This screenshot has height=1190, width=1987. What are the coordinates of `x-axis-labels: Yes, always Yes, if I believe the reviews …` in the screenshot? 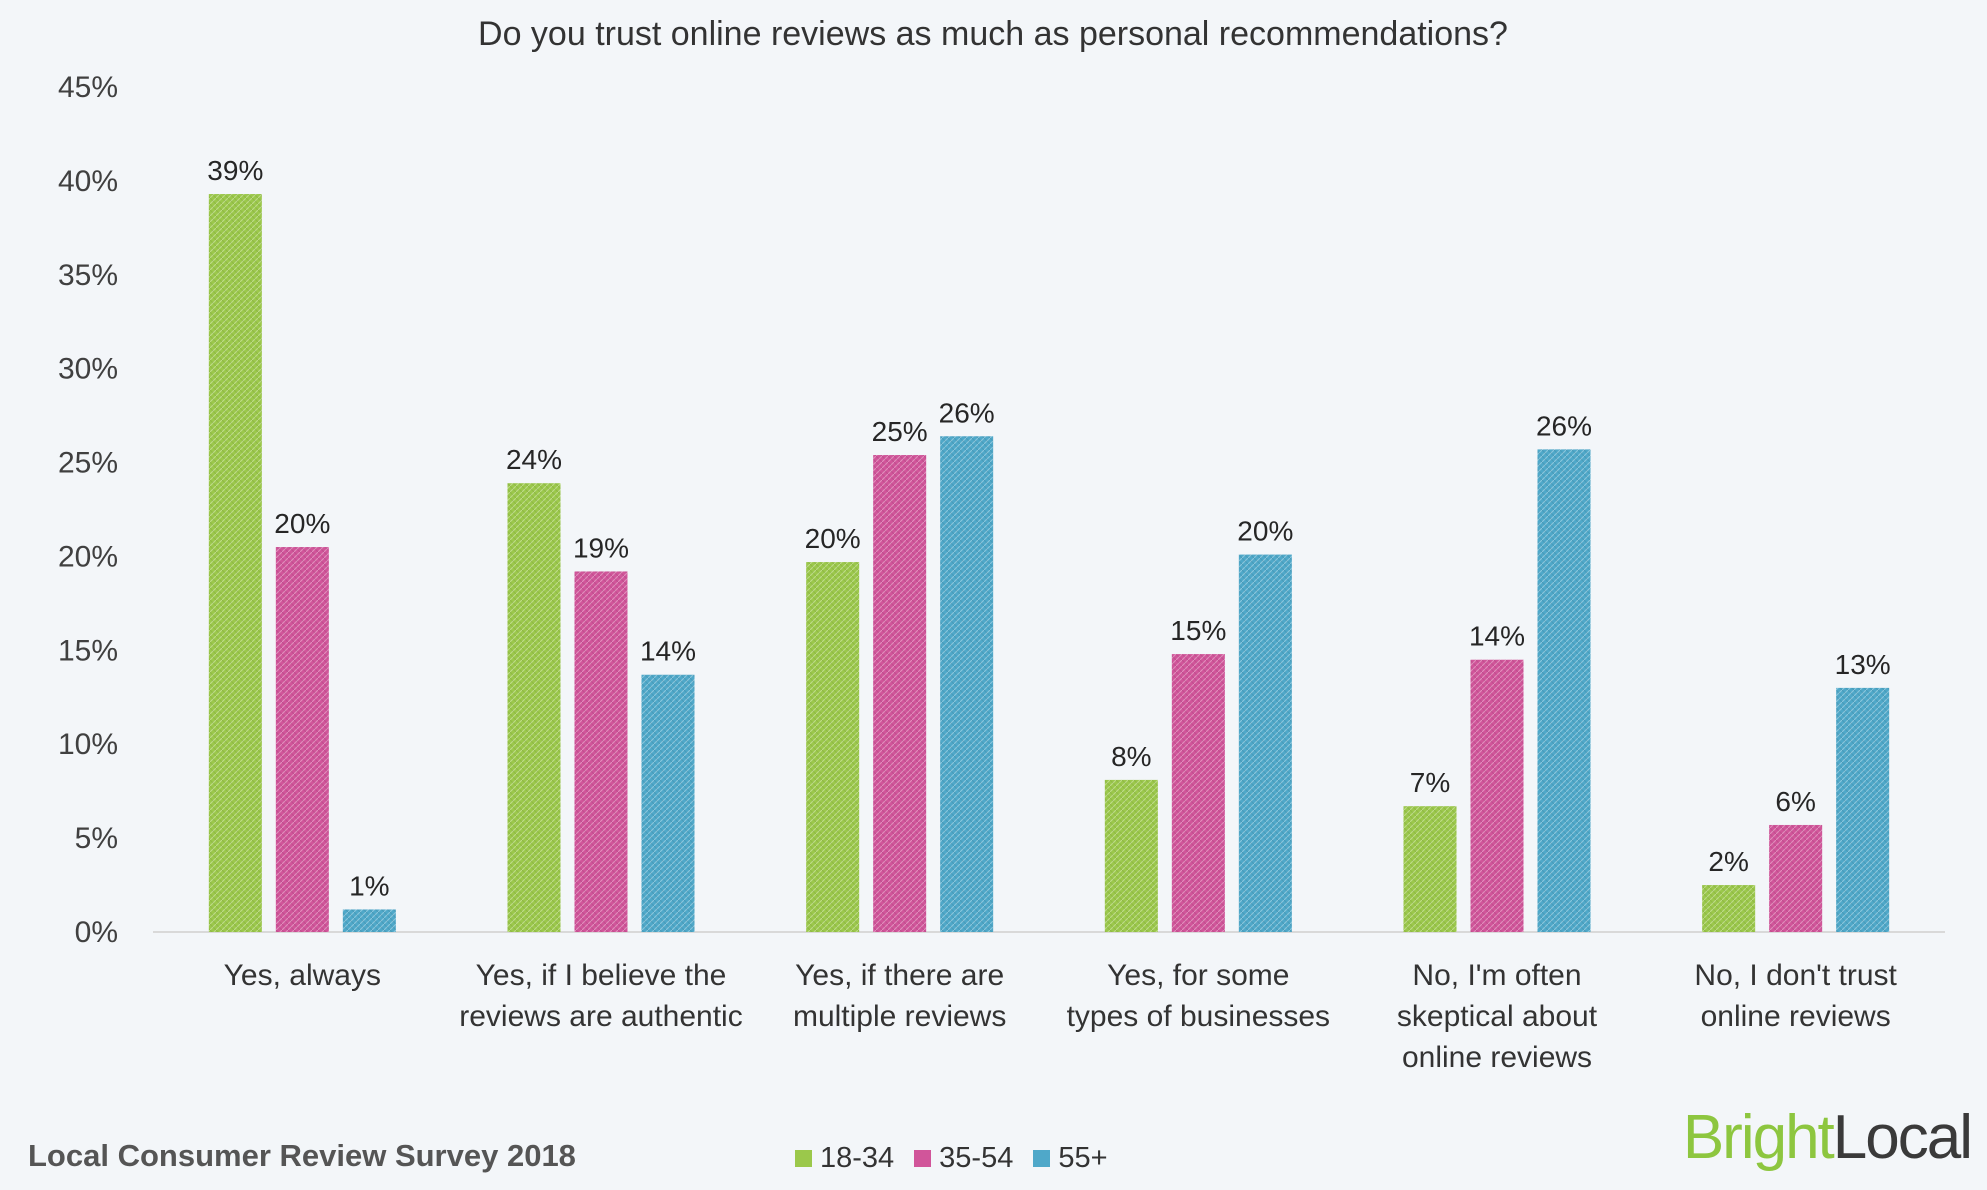 It's located at (1061, 1016).